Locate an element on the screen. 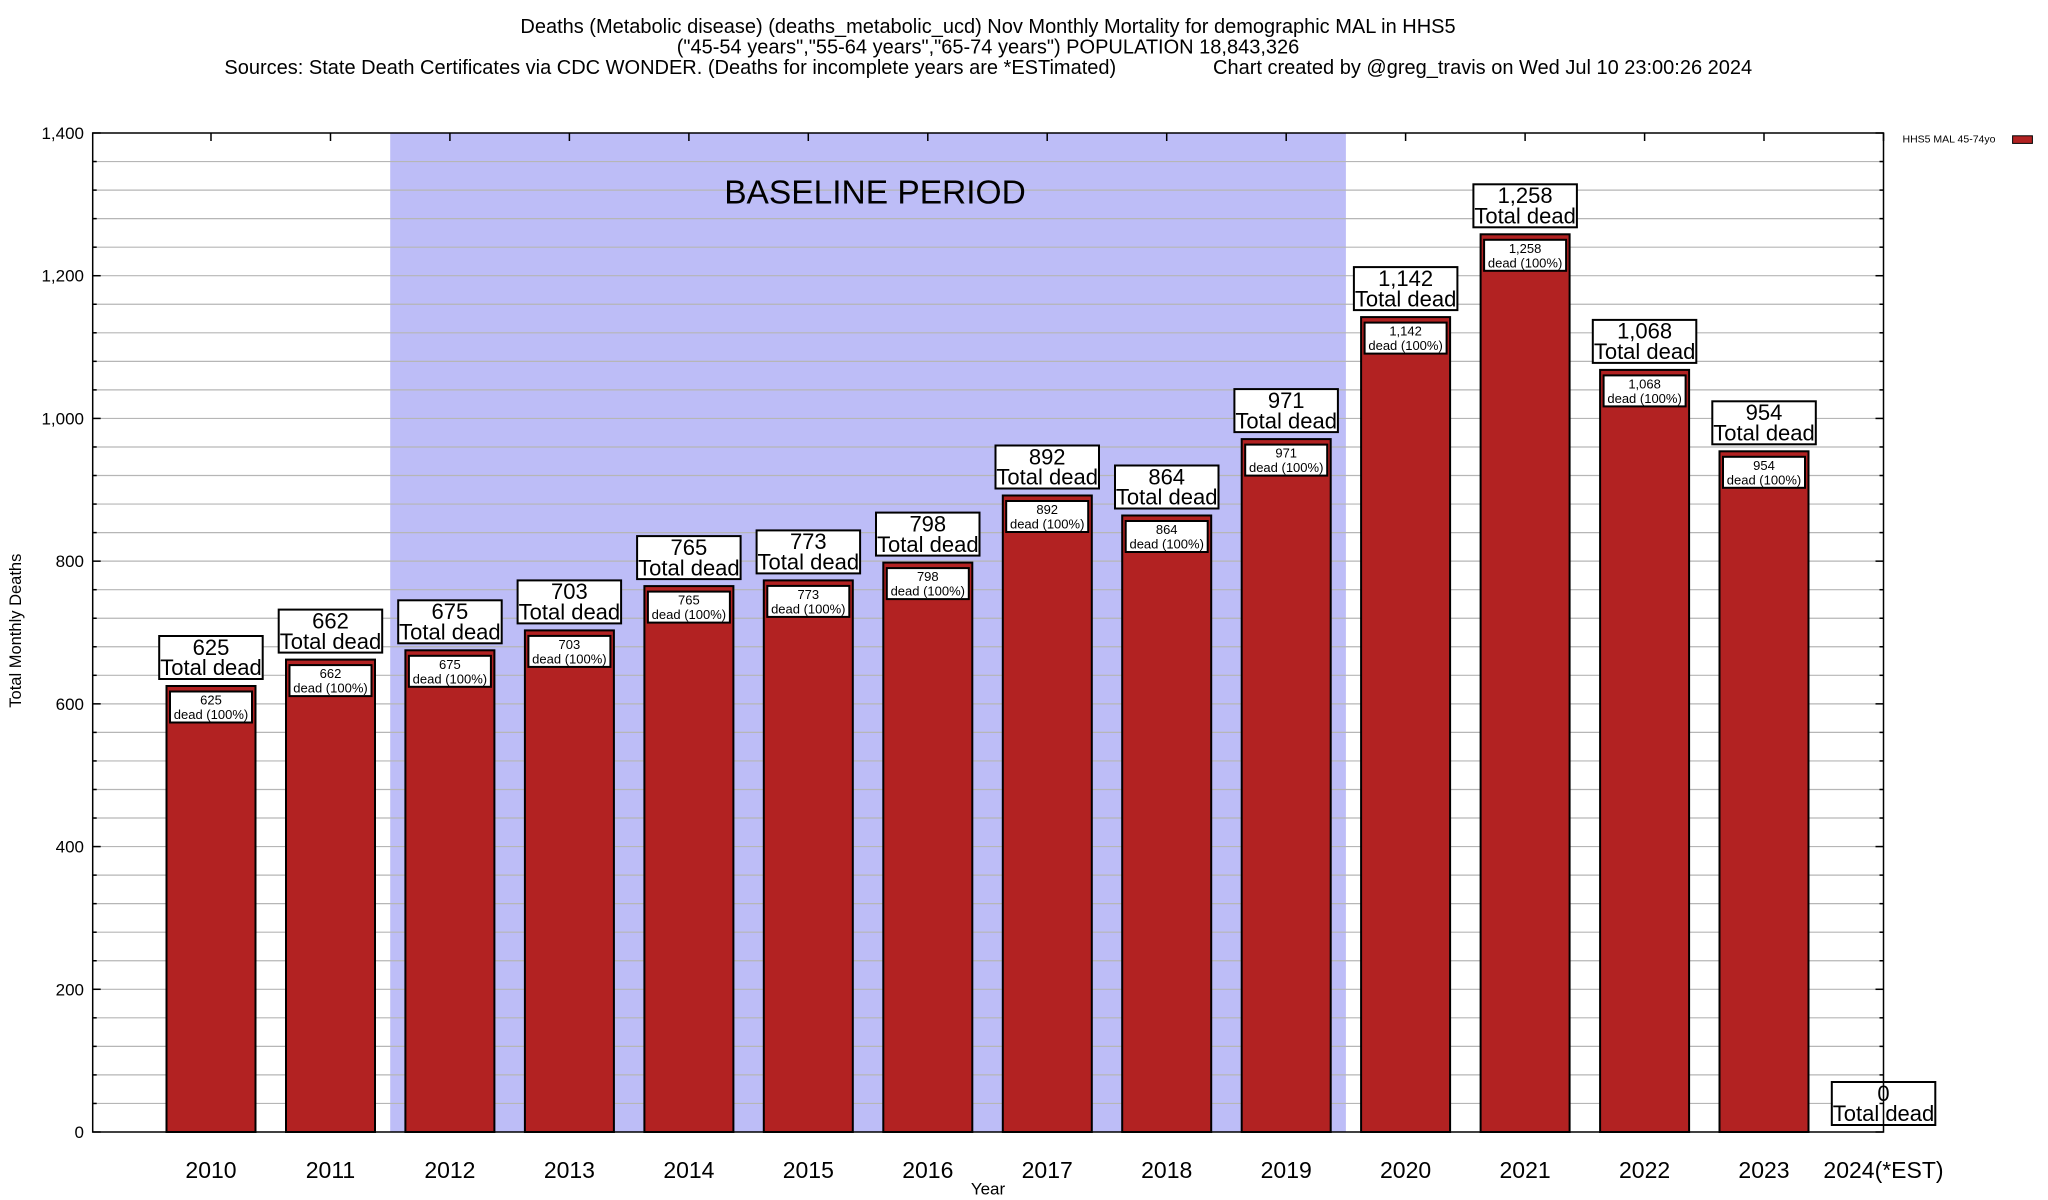  svg-text: BASELINE PERIOD is located at coordinates (875, 192).